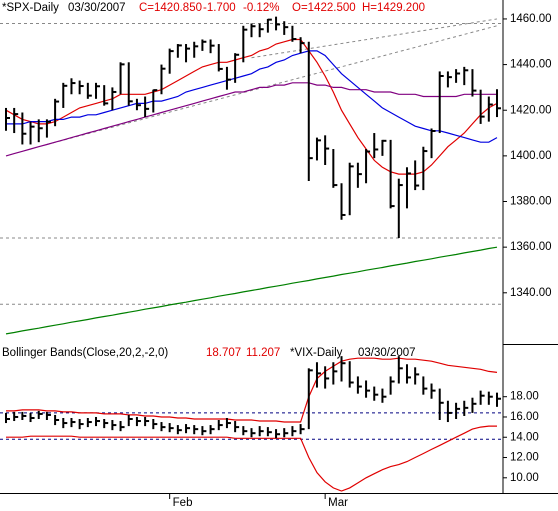 Image resolution: width=558 pixels, height=511 pixels. Describe the element at coordinates (30, 8) in the screenshot. I see `header-text: *SPX-Daily` at that location.